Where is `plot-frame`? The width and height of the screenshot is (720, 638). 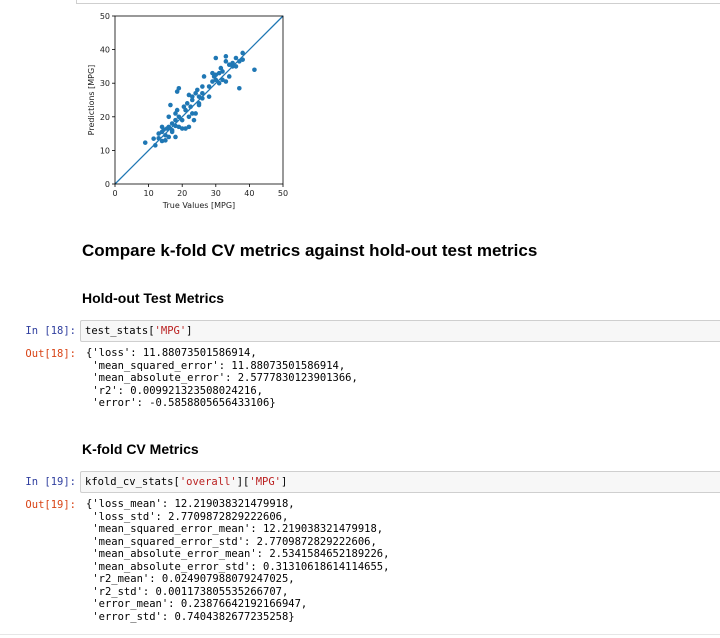 plot-frame is located at coordinates (199, 100).